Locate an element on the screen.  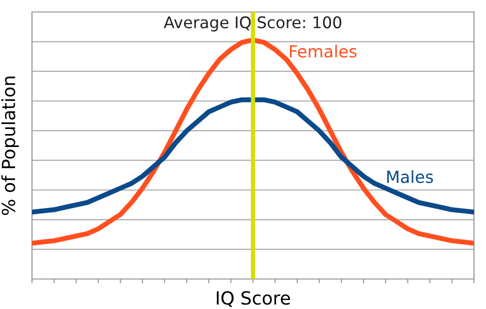
x-axis-title: IQ Score is located at coordinates (253, 299).